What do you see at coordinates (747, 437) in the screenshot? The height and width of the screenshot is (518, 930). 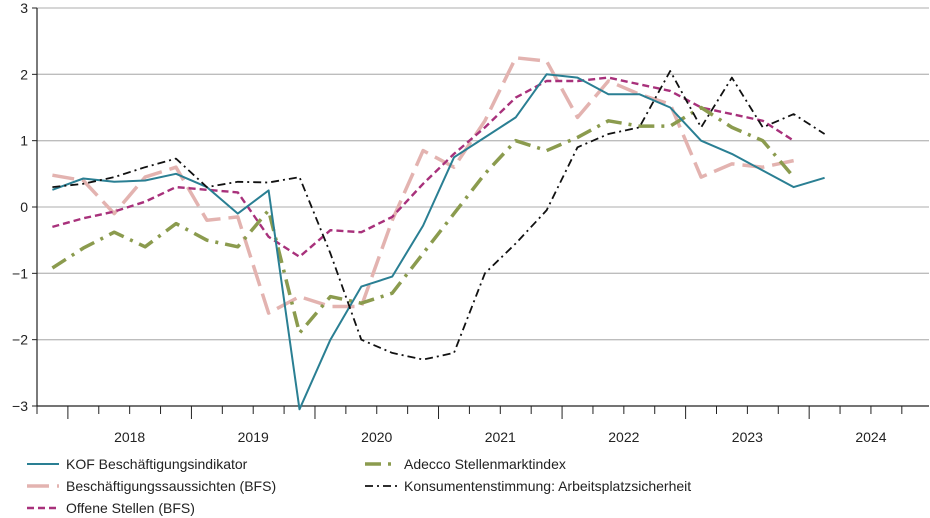 I see `x-year-label: 2023` at bounding box center [747, 437].